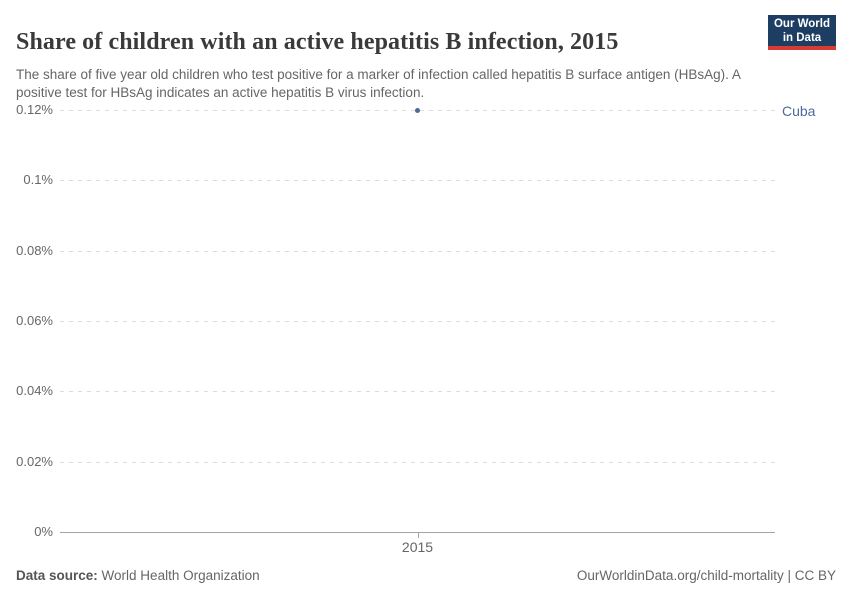 Image resolution: width=850 pixels, height=600 pixels. What do you see at coordinates (418, 535) in the screenshot?
I see `x-axis-tick` at bounding box center [418, 535].